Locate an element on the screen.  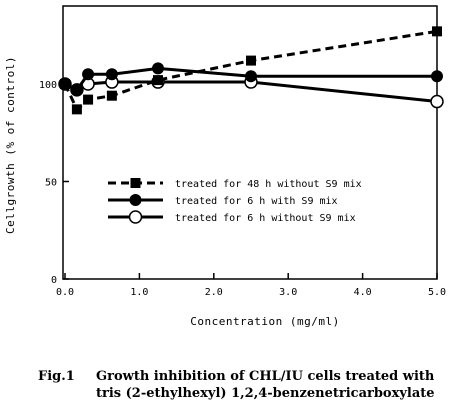
legend-item: treated for 6 h with S9 mix is located at coordinates (223, 200).